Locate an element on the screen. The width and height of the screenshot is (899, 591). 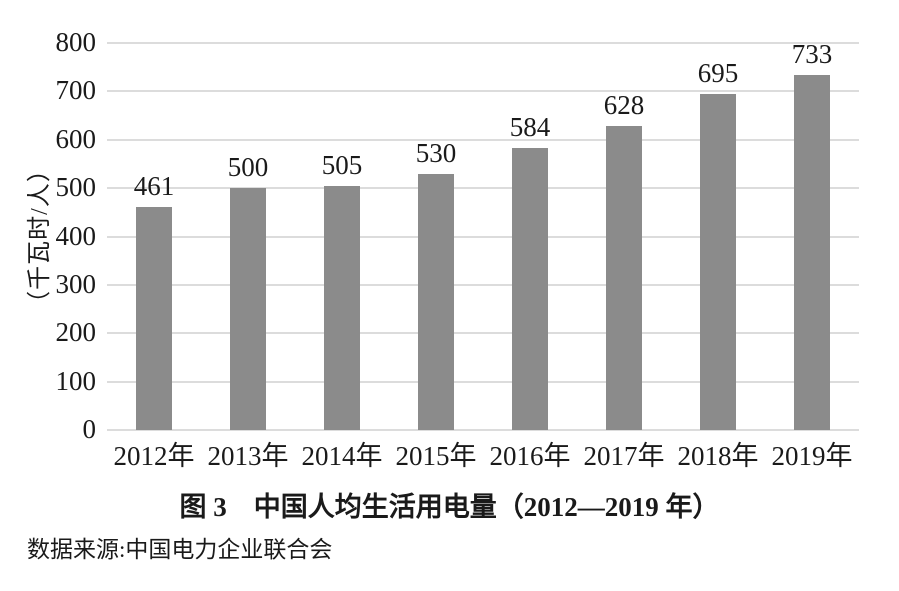
y-tick-label: 300 is located at coordinates (76, 283).